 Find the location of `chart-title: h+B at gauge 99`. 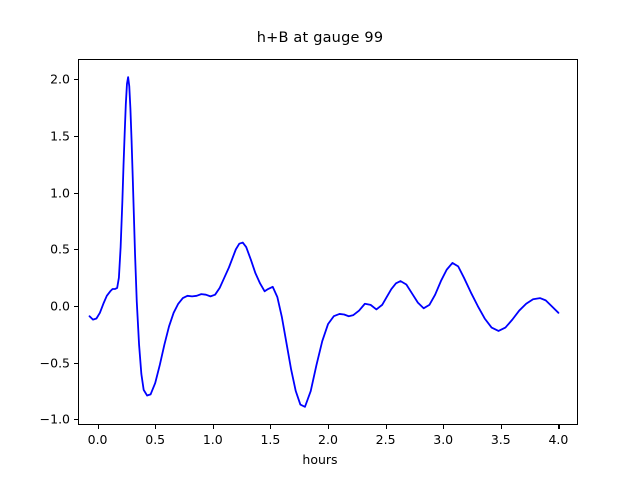

chart-title: h+B at gauge 99 is located at coordinates (320, 38).